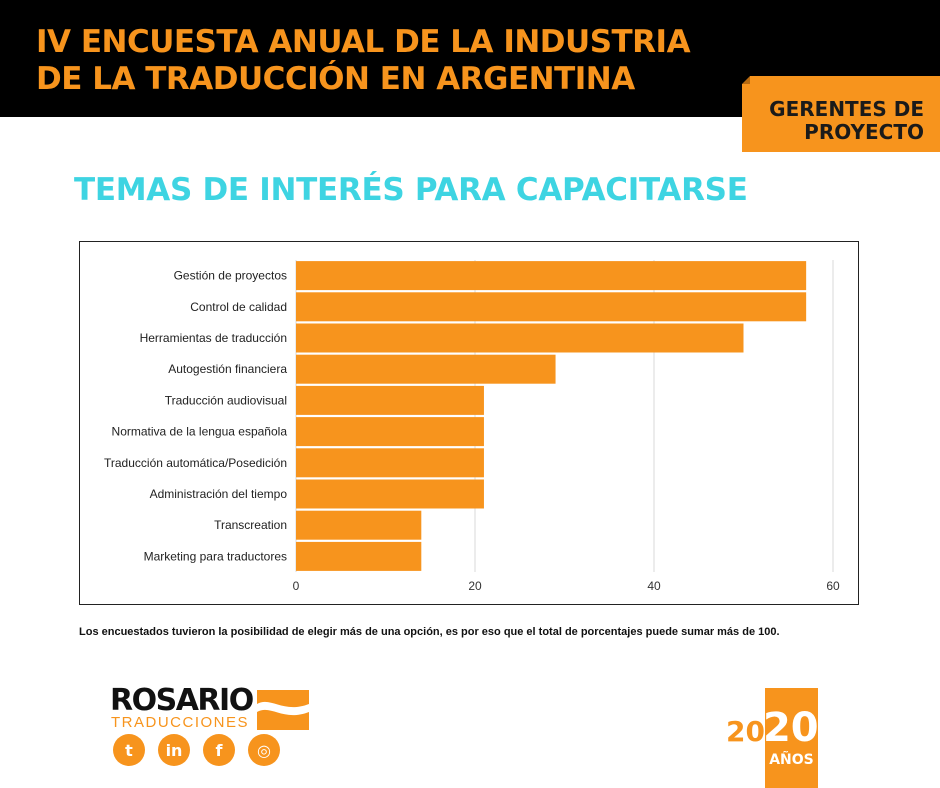 This screenshot has height=788, width=940. What do you see at coordinates (335, 79) in the screenshot?
I see `survey-title-line2: DE LA TRADUCCIÓN EN ARGENTINA` at bounding box center [335, 79].